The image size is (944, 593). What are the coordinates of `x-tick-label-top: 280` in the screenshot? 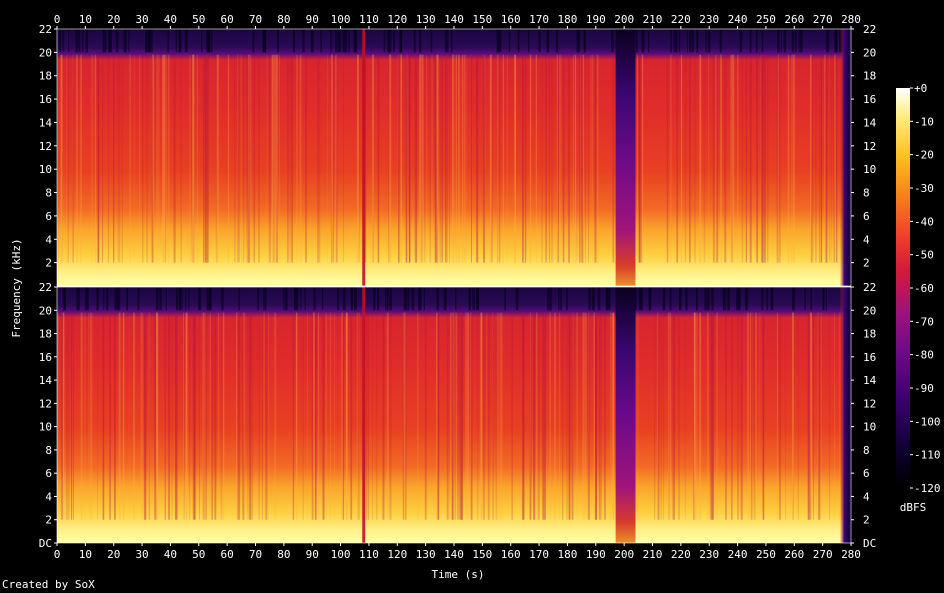 It's located at (851, 19).